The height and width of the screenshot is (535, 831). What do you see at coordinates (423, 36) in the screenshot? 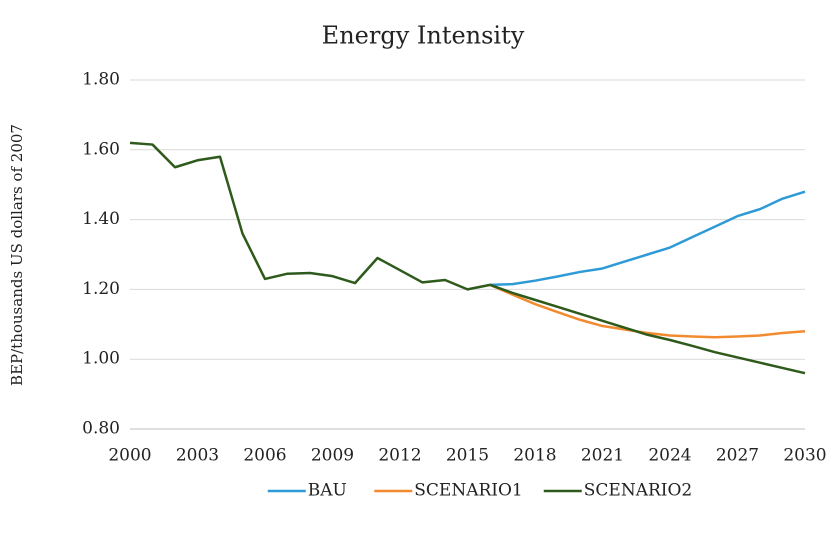
I see `chart-title: Energy Intensity` at bounding box center [423, 36].